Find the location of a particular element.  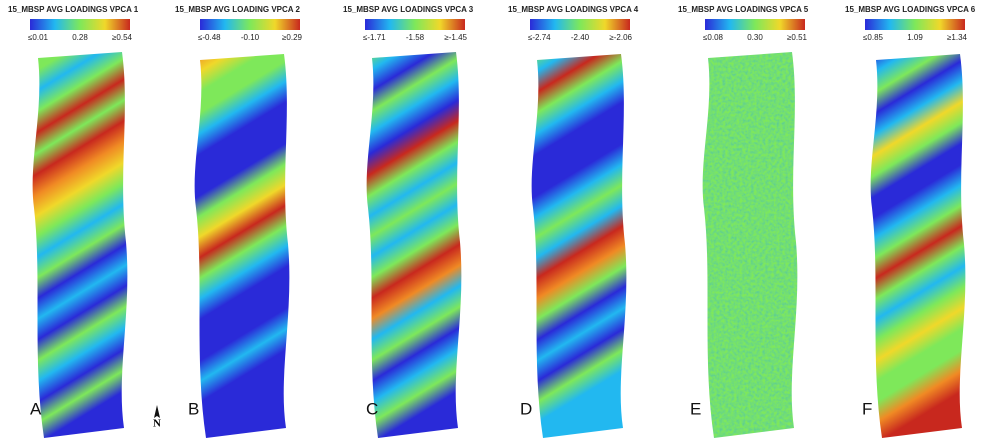

scale-mid: -2.40 is located at coordinates (580, 37).